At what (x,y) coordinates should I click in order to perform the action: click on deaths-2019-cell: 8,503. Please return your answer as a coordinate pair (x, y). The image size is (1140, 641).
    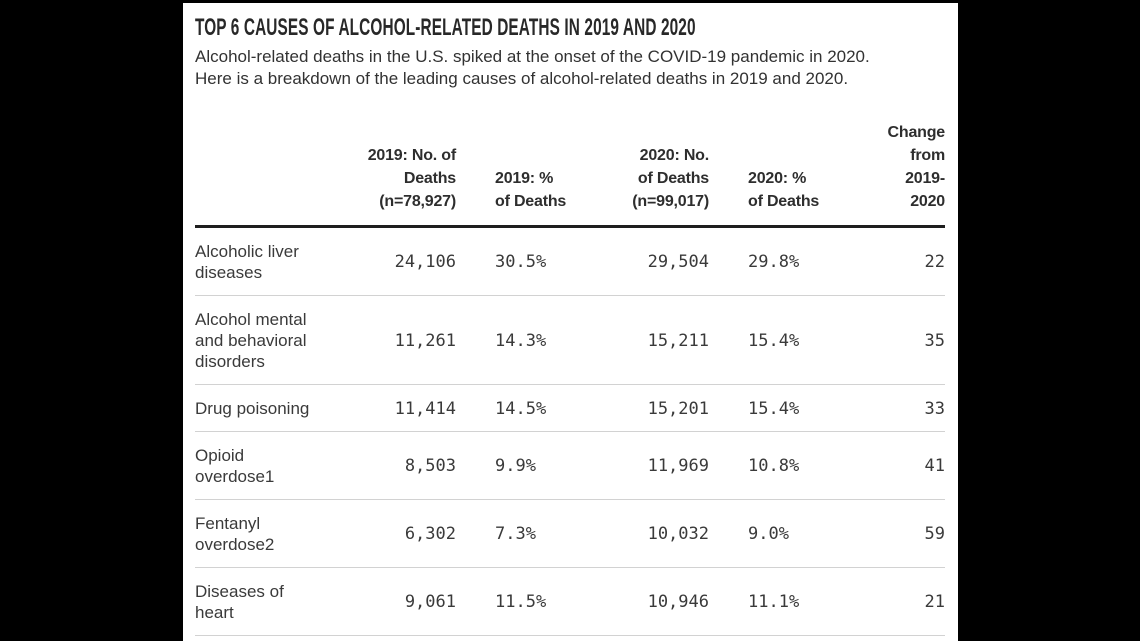
    Looking at the image, I should click on (430, 466).